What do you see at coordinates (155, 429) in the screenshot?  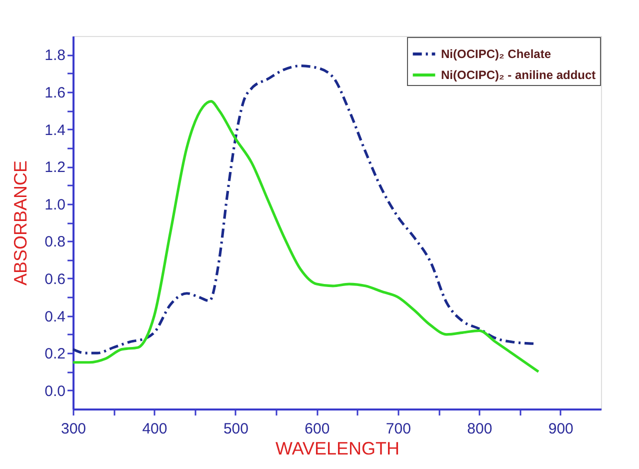 I see `x-tick-label: 400` at bounding box center [155, 429].